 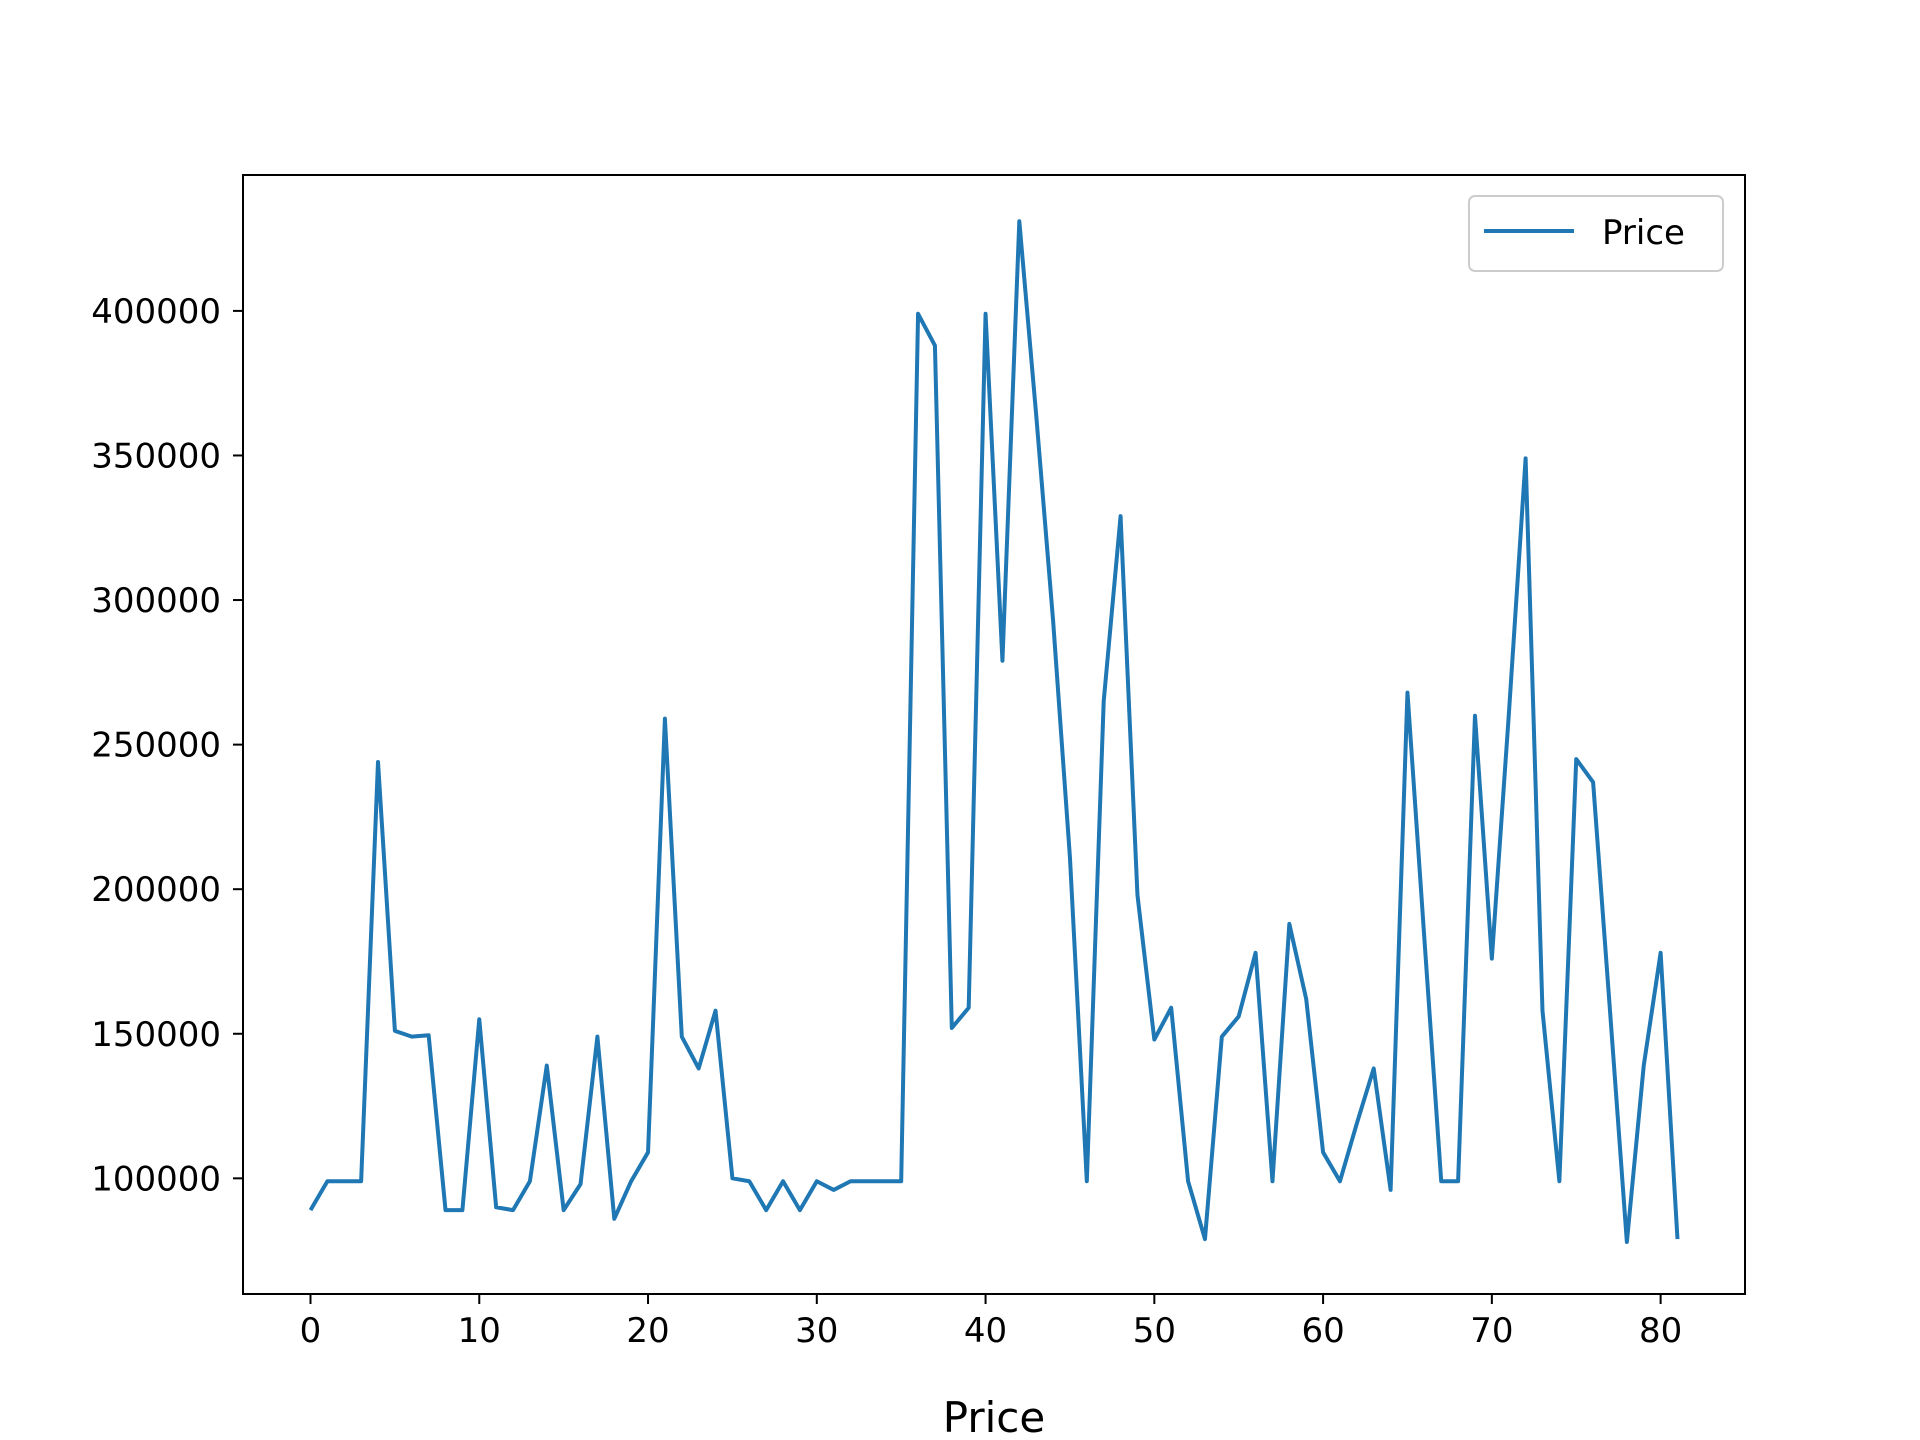 What do you see at coordinates (156, 456) in the screenshot?
I see `y-tick-label: 350000` at bounding box center [156, 456].